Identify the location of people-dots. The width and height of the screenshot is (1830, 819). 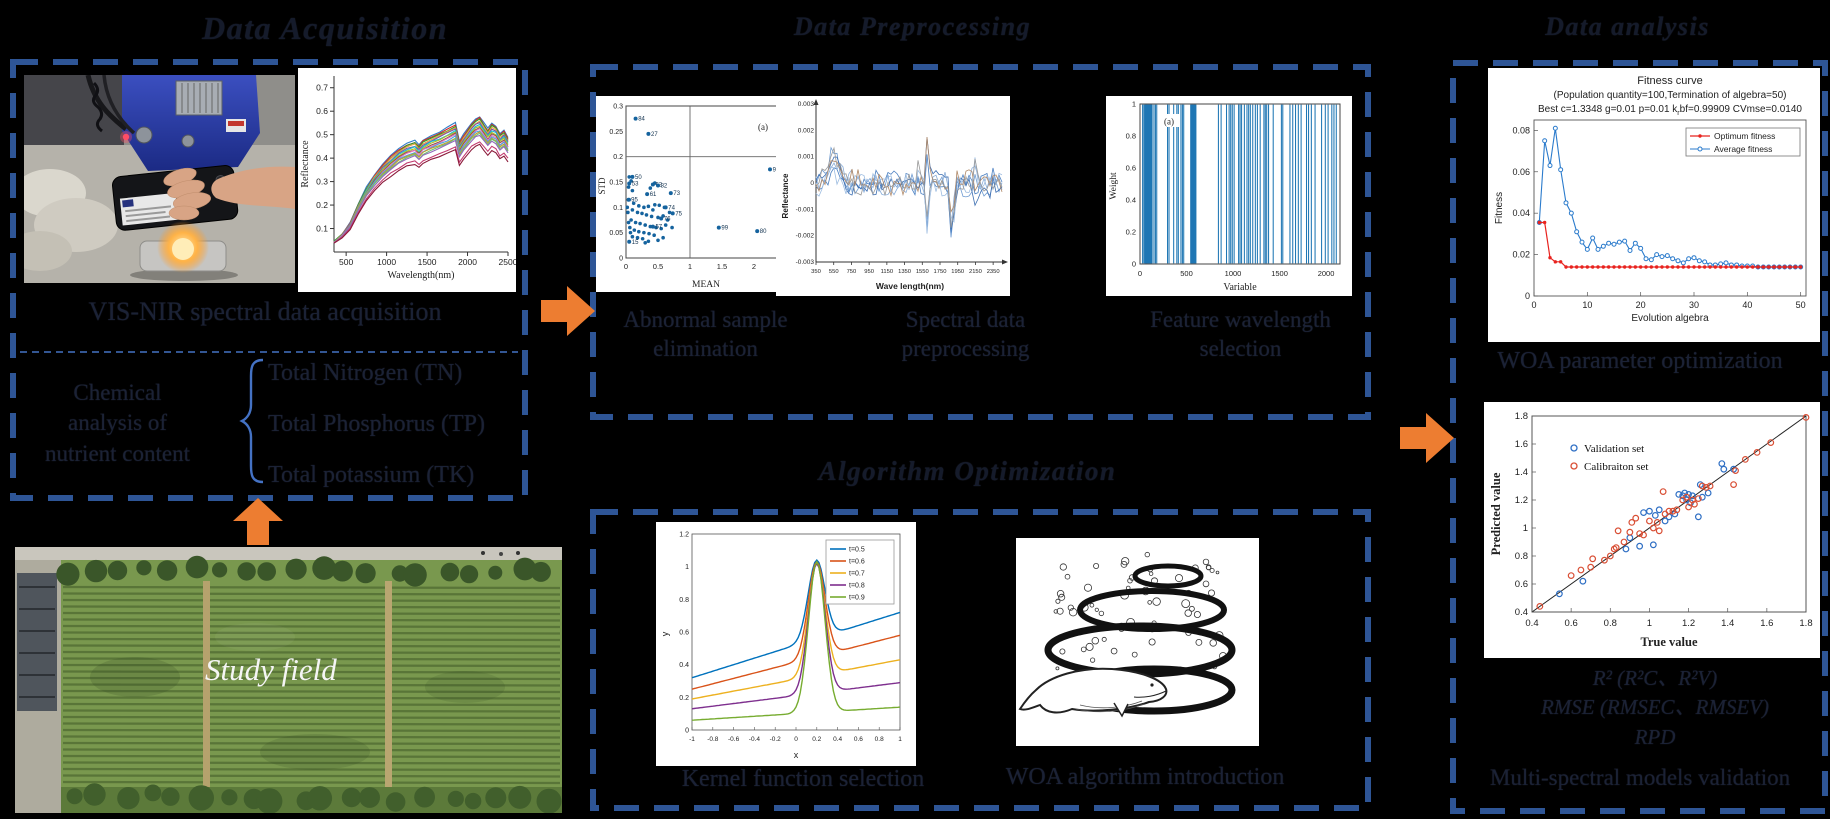
(500, 553).